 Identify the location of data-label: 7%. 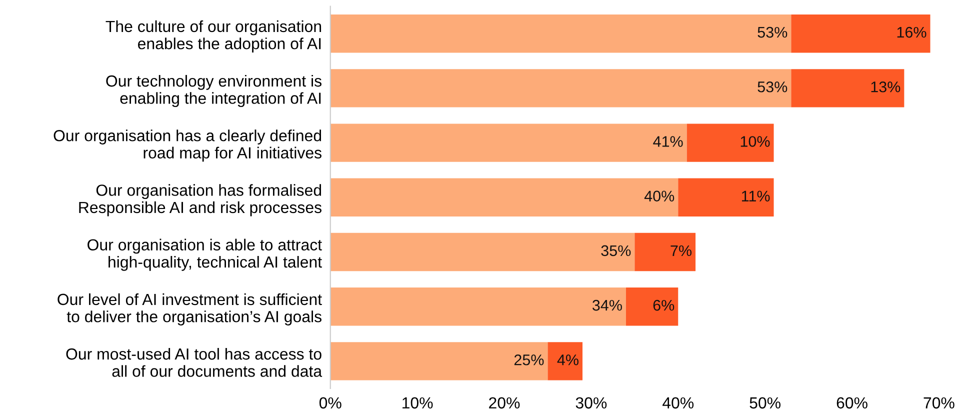
(681, 250).